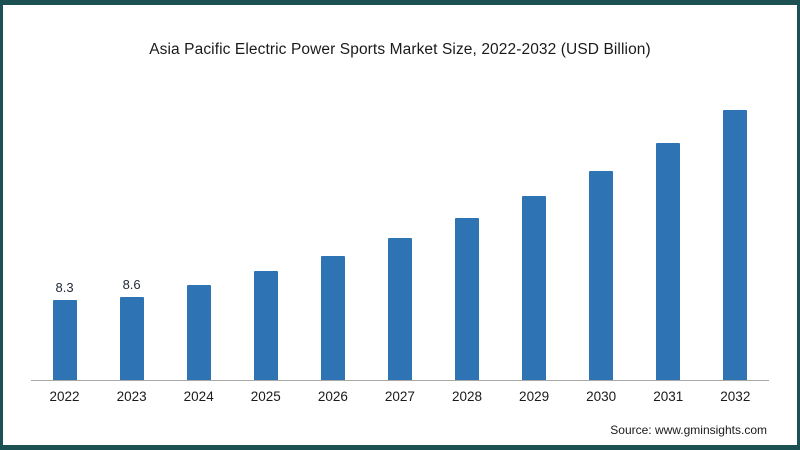 The image size is (800, 450). What do you see at coordinates (265, 325) in the screenshot?
I see `bar-2025` at bounding box center [265, 325].